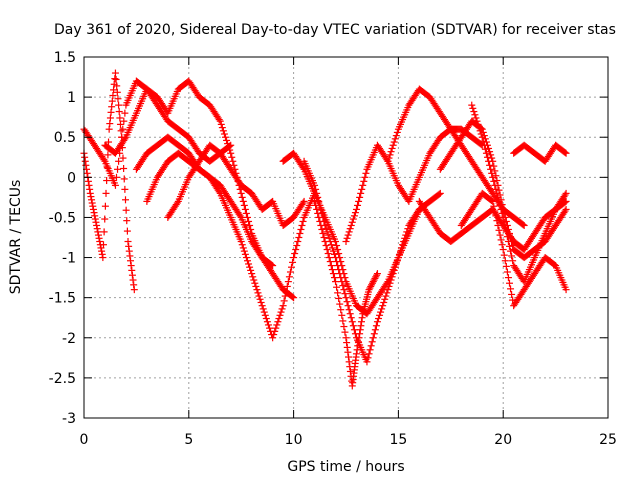  What do you see at coordinates (71, 178) in the screenshot?
I see `y-tick-label: 0` at bounding box center [71, 178].